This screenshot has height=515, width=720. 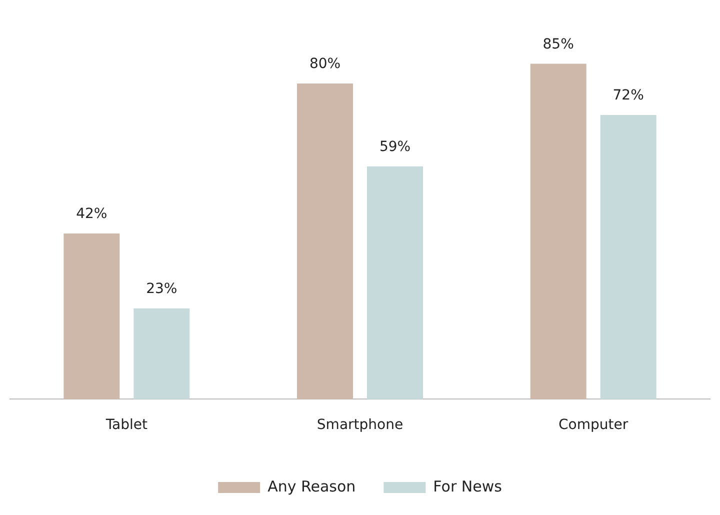 What do you see at coordinates (628, 96) in the screenshot?
I see `data-label: 72%` at bounding box center [628, 96].